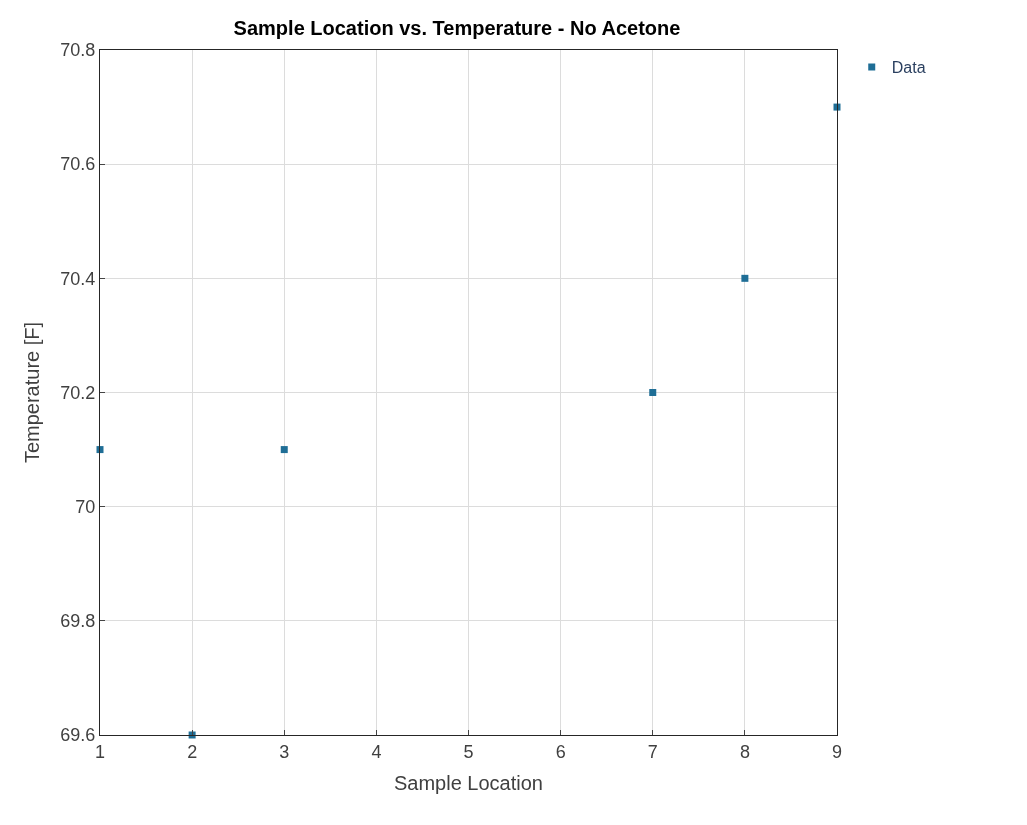 The image size is (1027, 825). I want to click on y-tick-label: 70.4, so click(78, 278).